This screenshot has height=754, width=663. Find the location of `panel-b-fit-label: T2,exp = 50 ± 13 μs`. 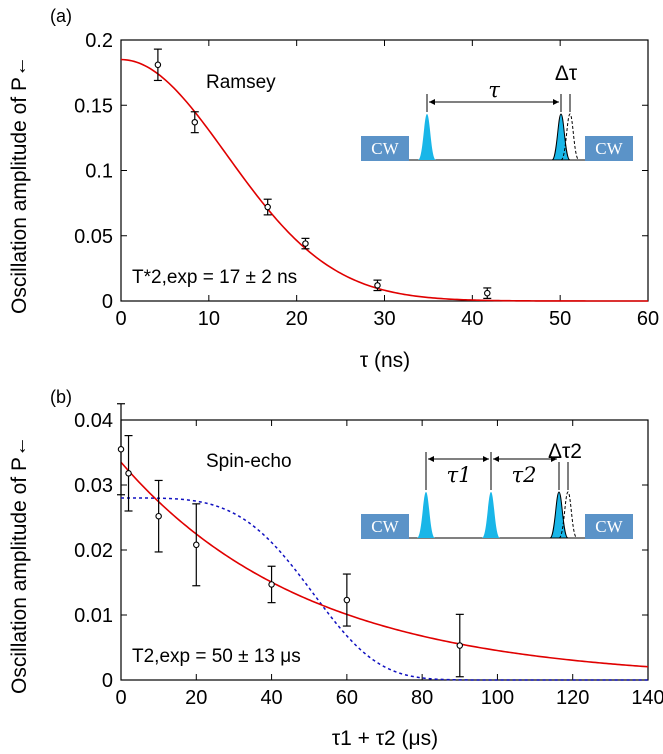

panel-b-fit-label: T2,exp = 50 ± 13 μs is located at coordinates (216, 656).